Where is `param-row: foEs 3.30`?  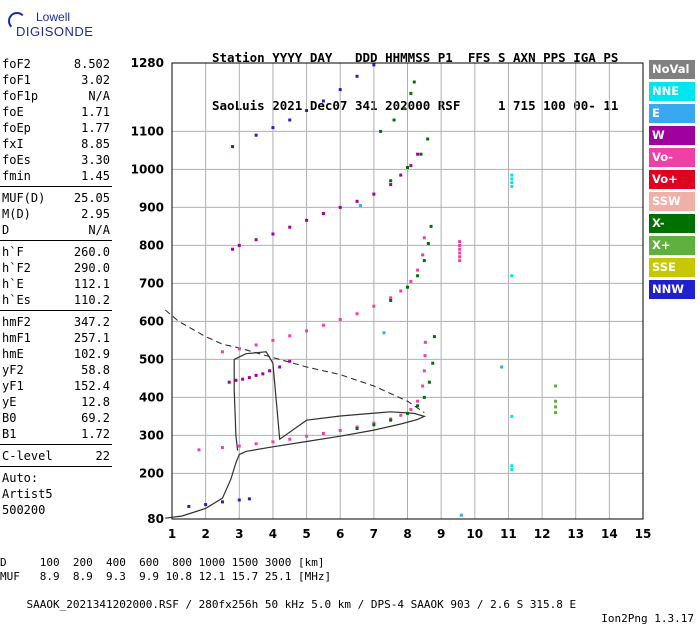
param-row: foEs 3.30 is located at coordinates (56, 160).